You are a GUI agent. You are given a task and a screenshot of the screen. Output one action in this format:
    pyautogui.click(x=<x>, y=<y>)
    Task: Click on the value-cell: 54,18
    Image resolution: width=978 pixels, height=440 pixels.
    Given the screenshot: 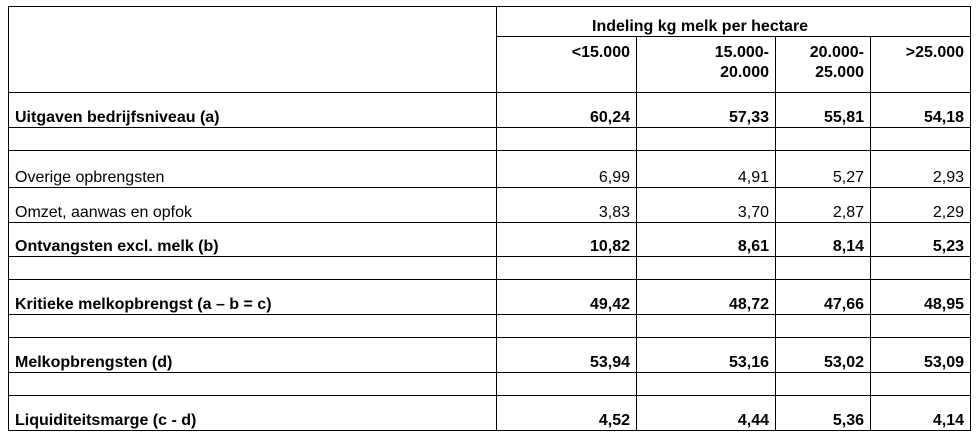 What is the action you would take?
    pyautogui.click(x=920, y=110)
    